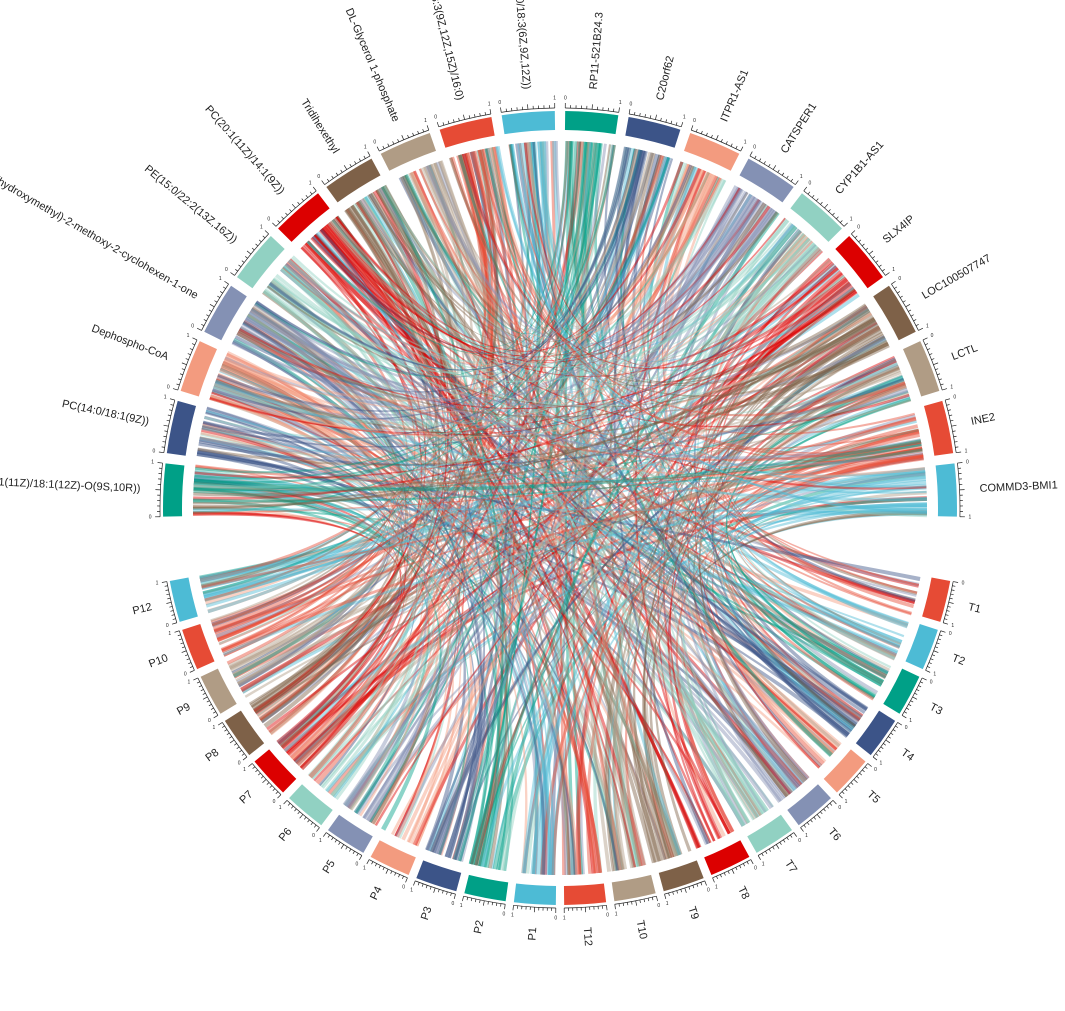 Image resolution: width=1065 pixels, height=1011 pixels. Describe the element at coordinates (105, 413) in the screenshot. I see `sector-label-18: PC(14:0/18:1(9Z))` at that location.